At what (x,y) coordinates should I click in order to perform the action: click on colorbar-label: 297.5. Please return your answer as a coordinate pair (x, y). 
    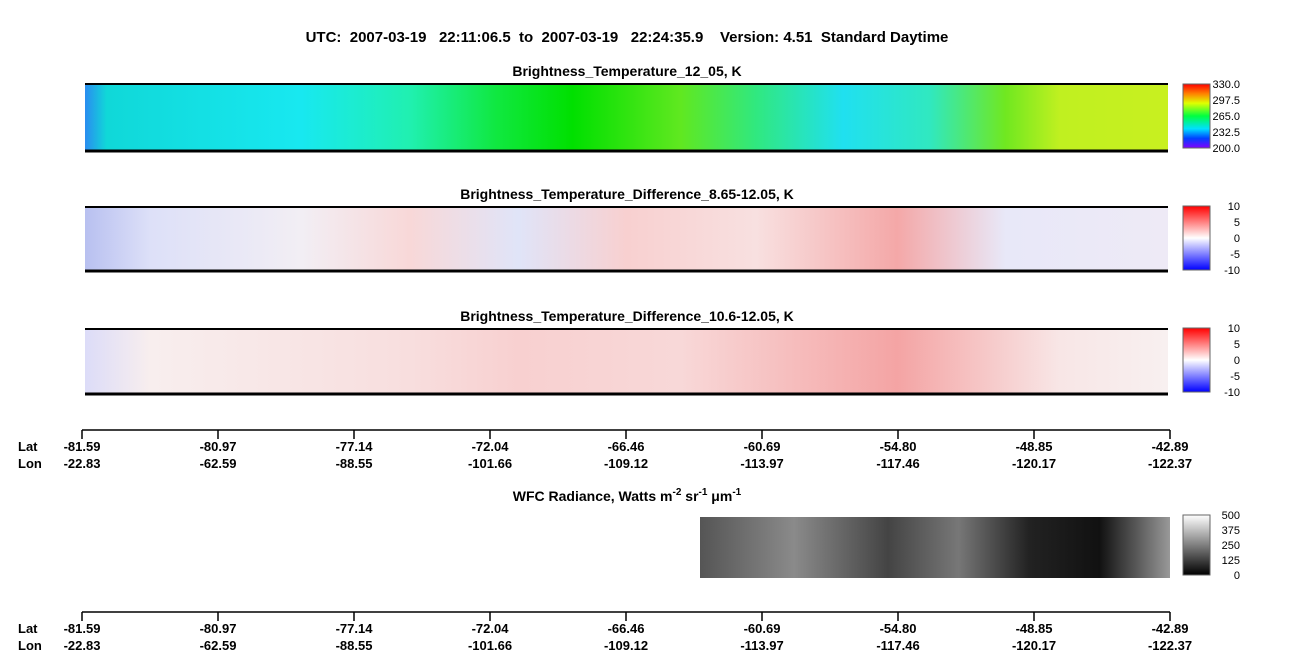
    Looking at the image, I should click on (1226, 101).